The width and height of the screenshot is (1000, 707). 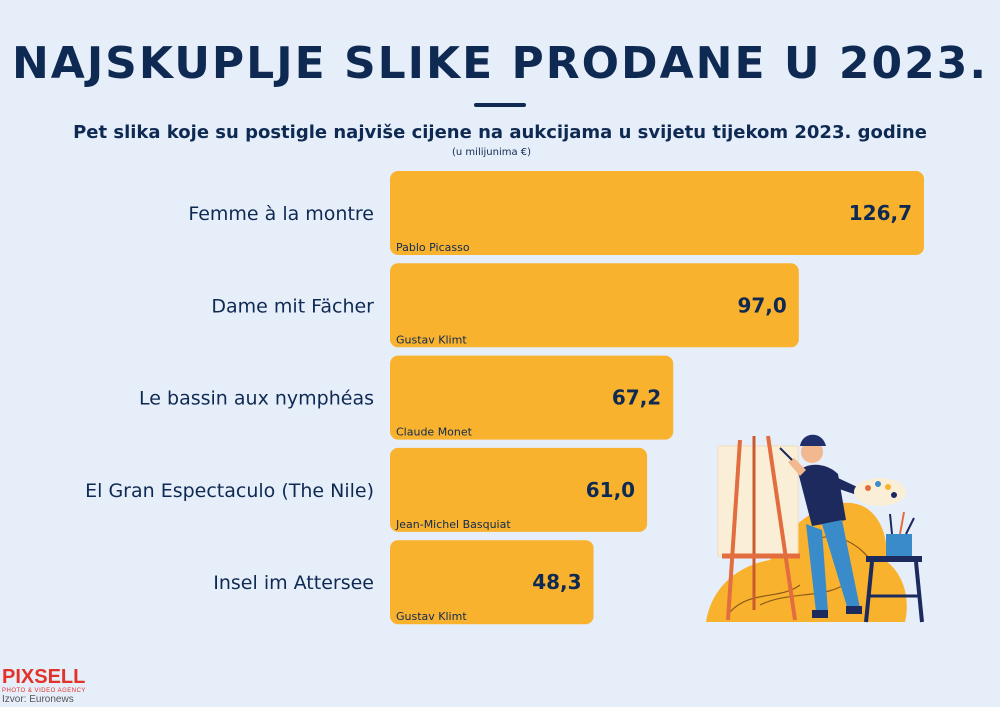 I want to click on logo-sub-text: PHOTO & VIDEO AGENCY, so click(x=44, y=691).